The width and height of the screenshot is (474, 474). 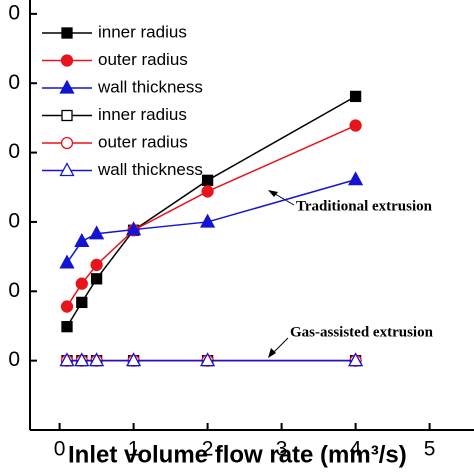 I want to click on x-tick-label: 4, so click(x=356, y=449).